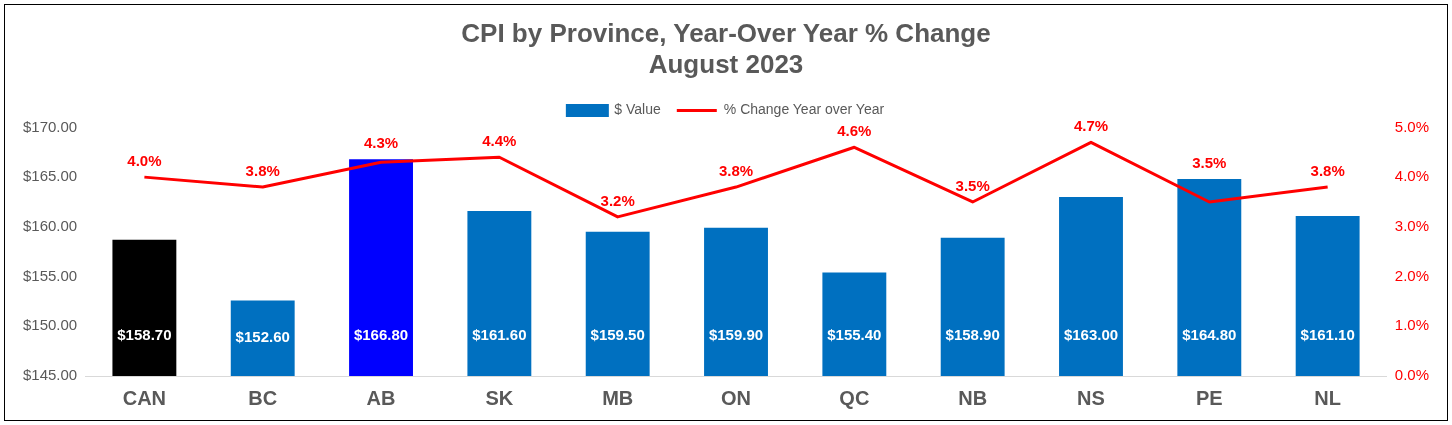 This screenshot has width=1452, height=425. What do you see at coordinates (726, 32) in the screenshot?
I see `chart-title: CPI by Province, Year-Over Year % Change` at bounding box center [726, 32].